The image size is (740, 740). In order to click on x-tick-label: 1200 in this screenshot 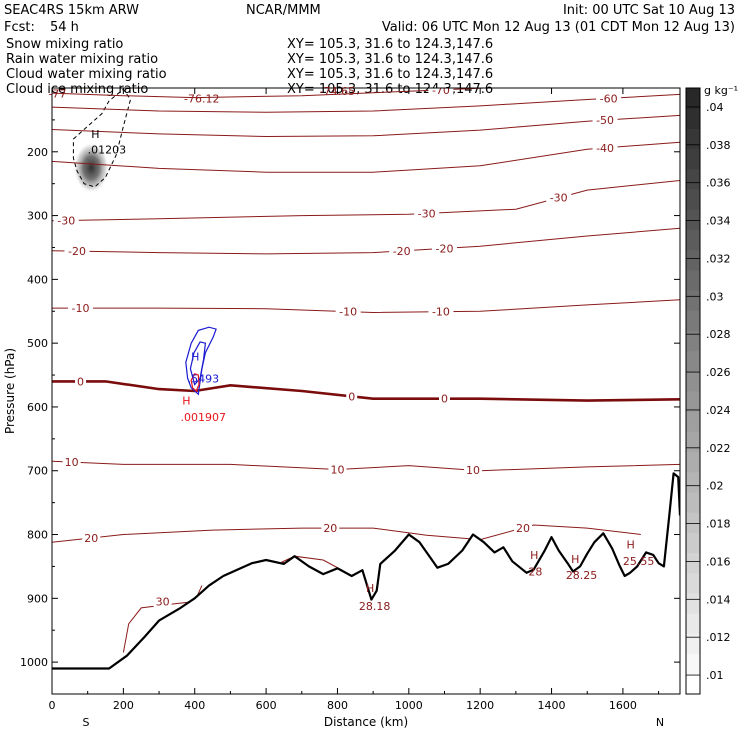, I will do `click(480, 705)`.